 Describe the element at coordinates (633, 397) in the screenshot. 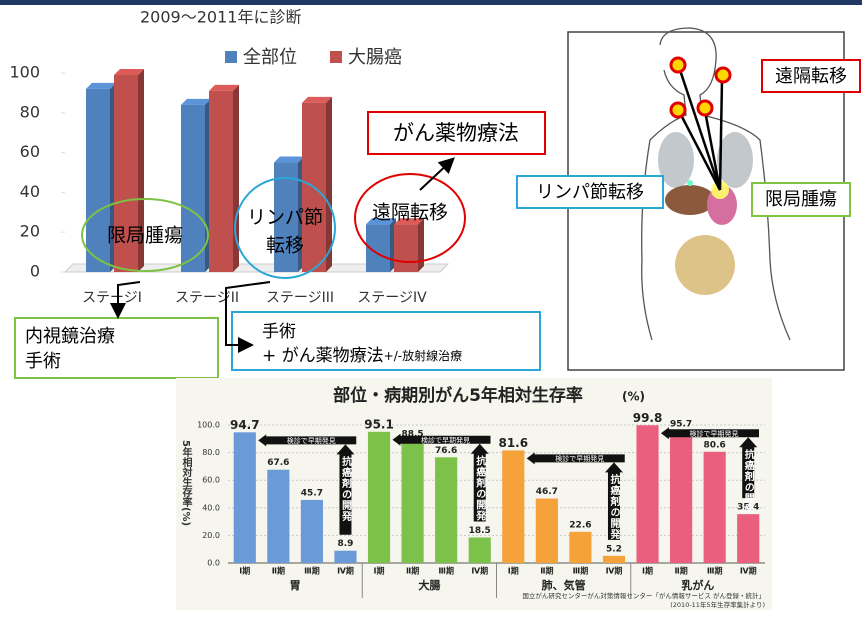

I see `chart-unit: (%)` at that location.